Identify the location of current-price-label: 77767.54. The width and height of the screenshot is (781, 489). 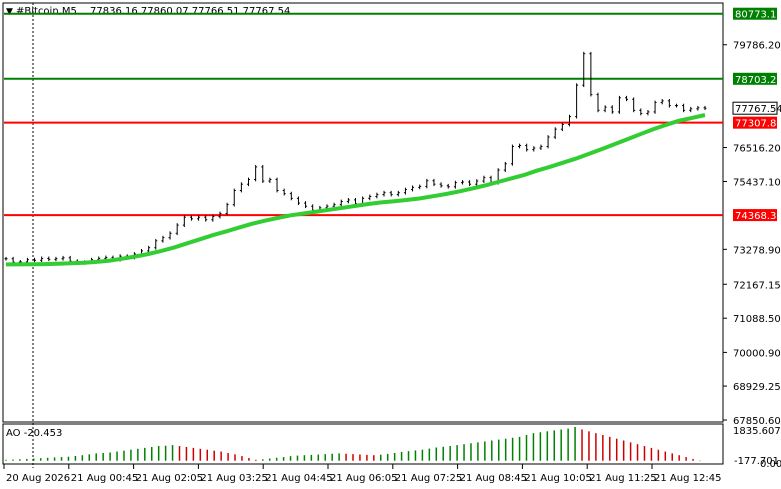
(758, 109).